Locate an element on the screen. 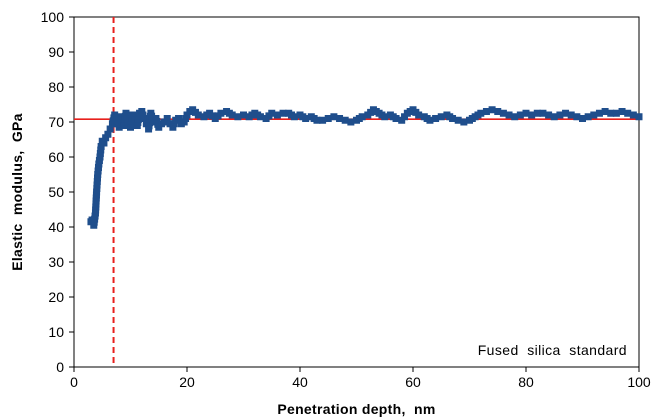  y-tick-label: 30 is located at coordinates (56, 262).